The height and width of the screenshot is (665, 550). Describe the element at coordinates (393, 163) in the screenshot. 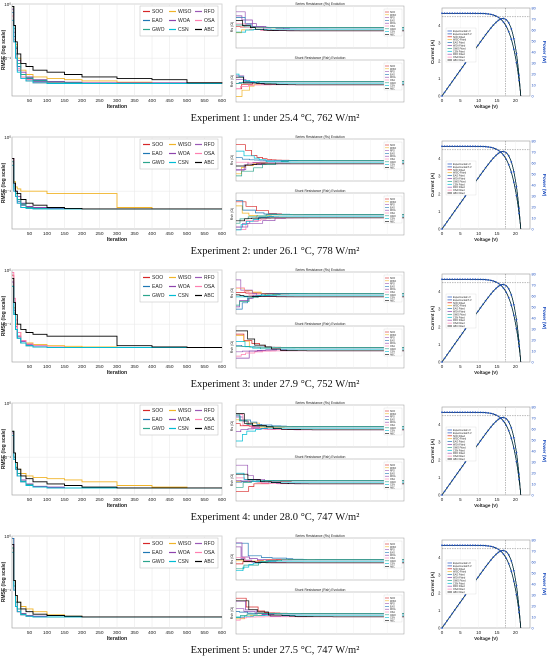

I see `rs-evolution-plot-legend-label: GWO` at that location.